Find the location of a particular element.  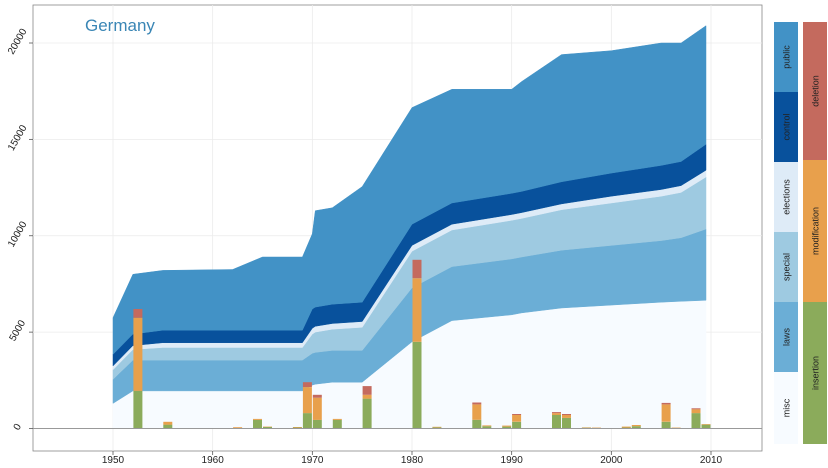

legend-swatch-deletion is located at coordinates (815, 91).